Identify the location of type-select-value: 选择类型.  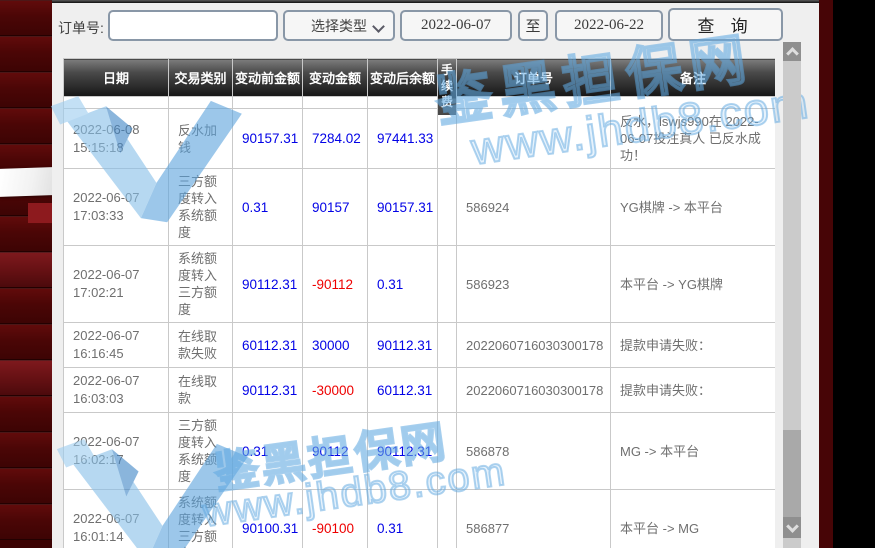
(339, 25).